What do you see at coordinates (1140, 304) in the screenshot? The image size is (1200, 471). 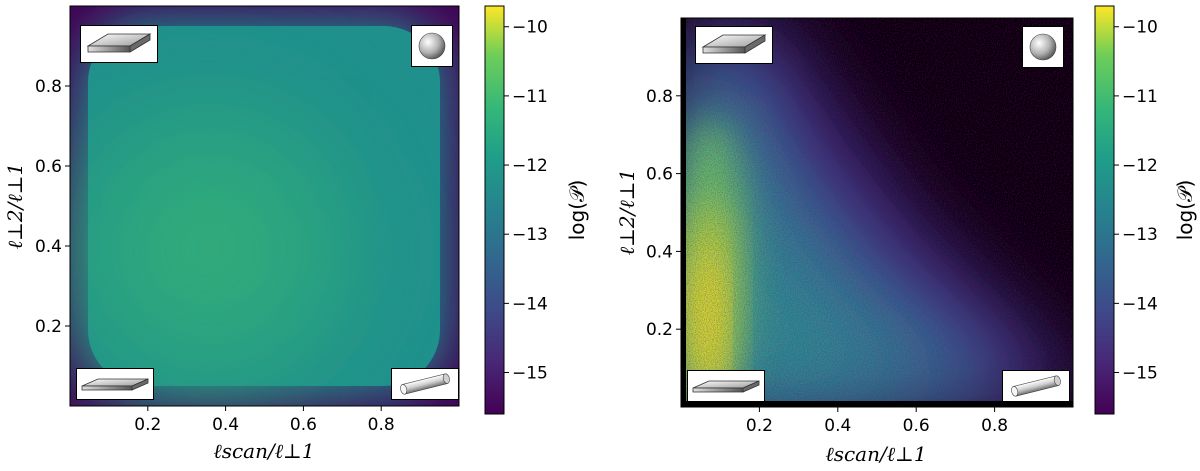 I see `right-colorbar-tick-label: −14` at bounding box center [1140, 304].